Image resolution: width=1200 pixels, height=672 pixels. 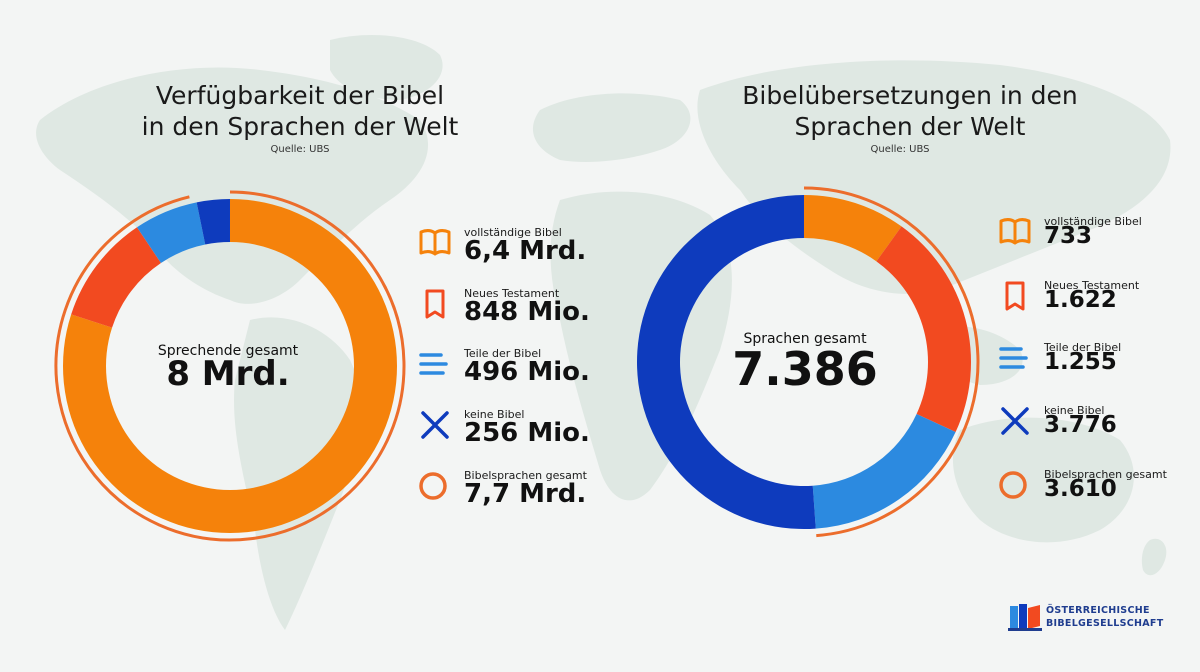 What do you see at coordinates (1025, 617) in the screenshot?
I see `book-logo-icon` at bounding box center [1025, 617].